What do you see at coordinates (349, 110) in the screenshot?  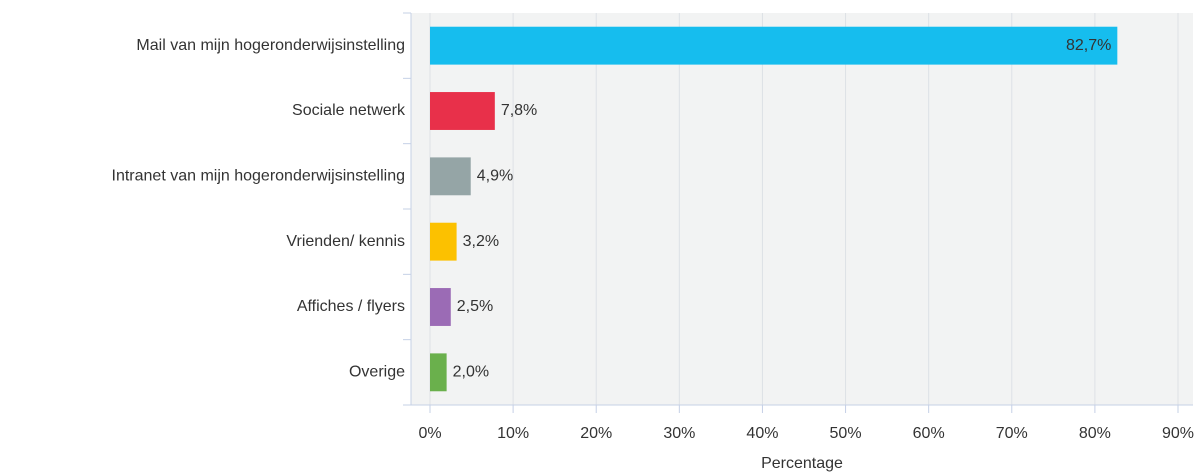 I see `y-tick-label: Sociale netwerk` at bounding box center [349, 110].